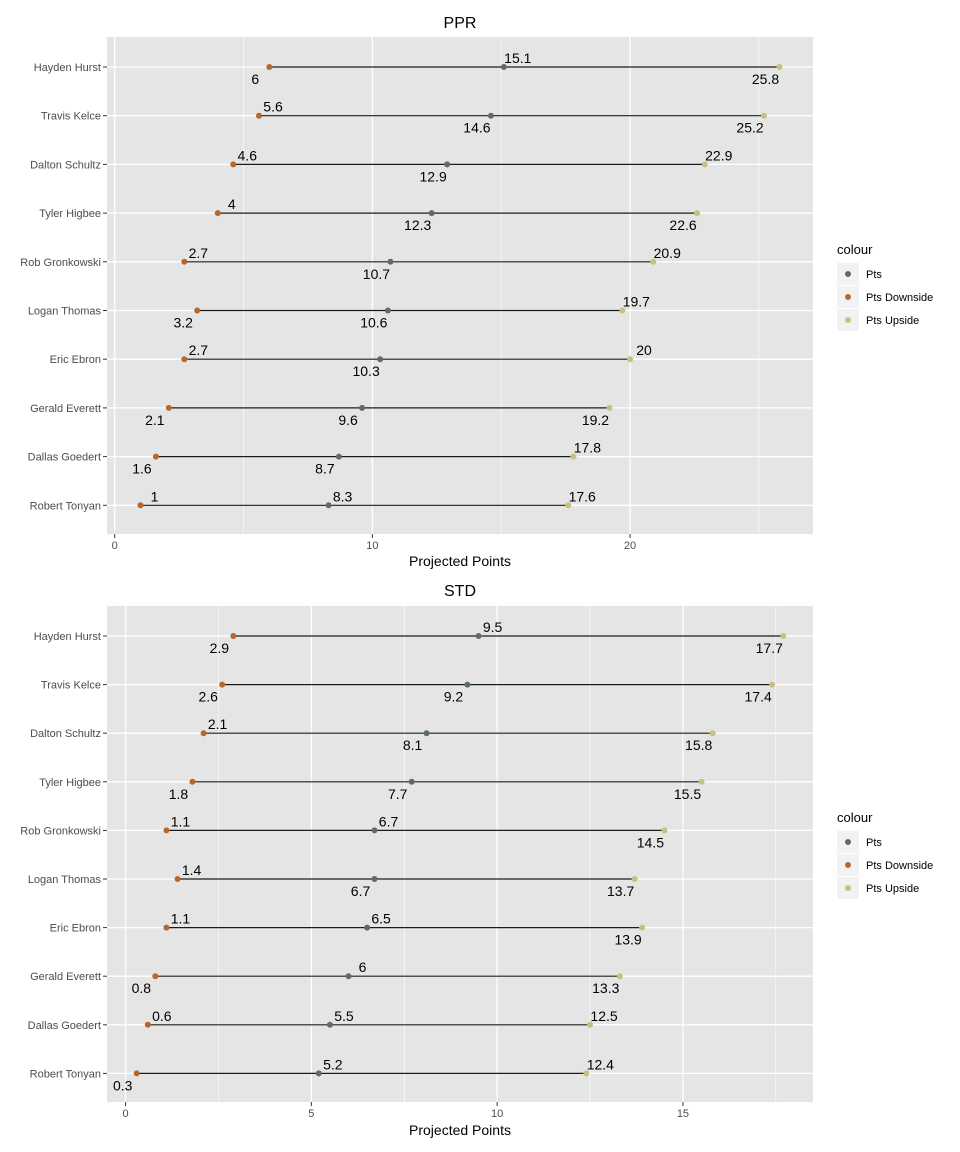  I want to click on data-label-pts-downside: 1.4, so click(192, 870).